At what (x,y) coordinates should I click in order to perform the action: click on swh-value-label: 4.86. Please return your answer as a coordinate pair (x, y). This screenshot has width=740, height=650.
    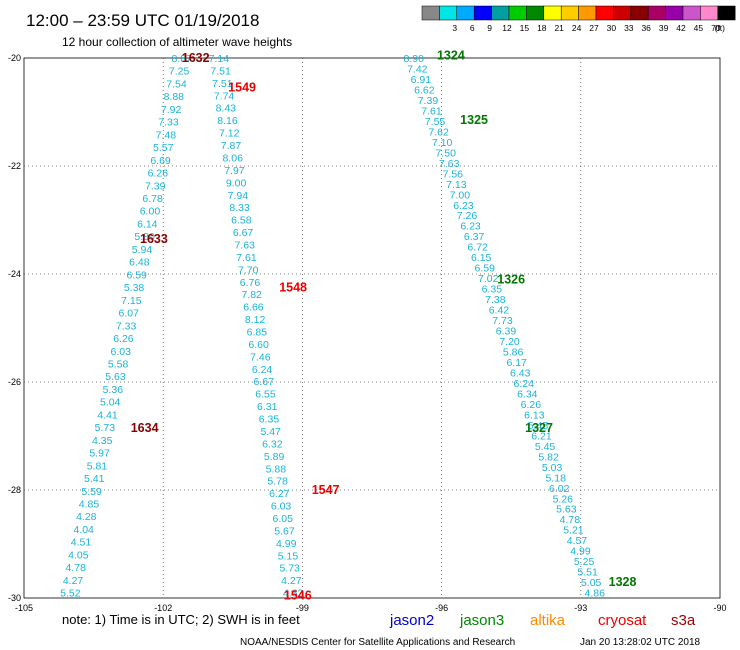
    Looking at the image, I should click on (595, 594).